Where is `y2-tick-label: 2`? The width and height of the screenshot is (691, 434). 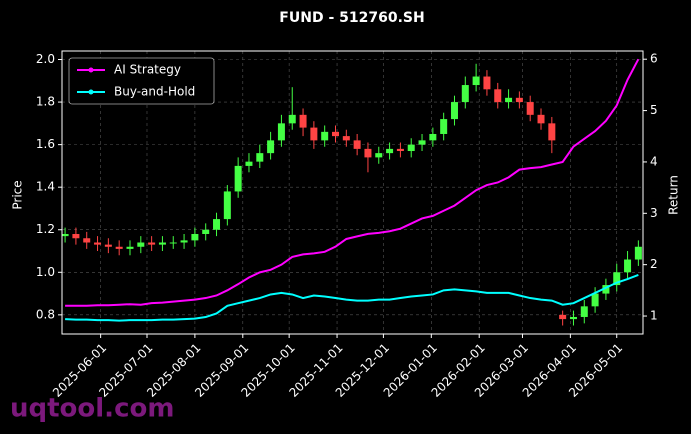 y2-tick-label: 2 is located at coordinates (654, 264).